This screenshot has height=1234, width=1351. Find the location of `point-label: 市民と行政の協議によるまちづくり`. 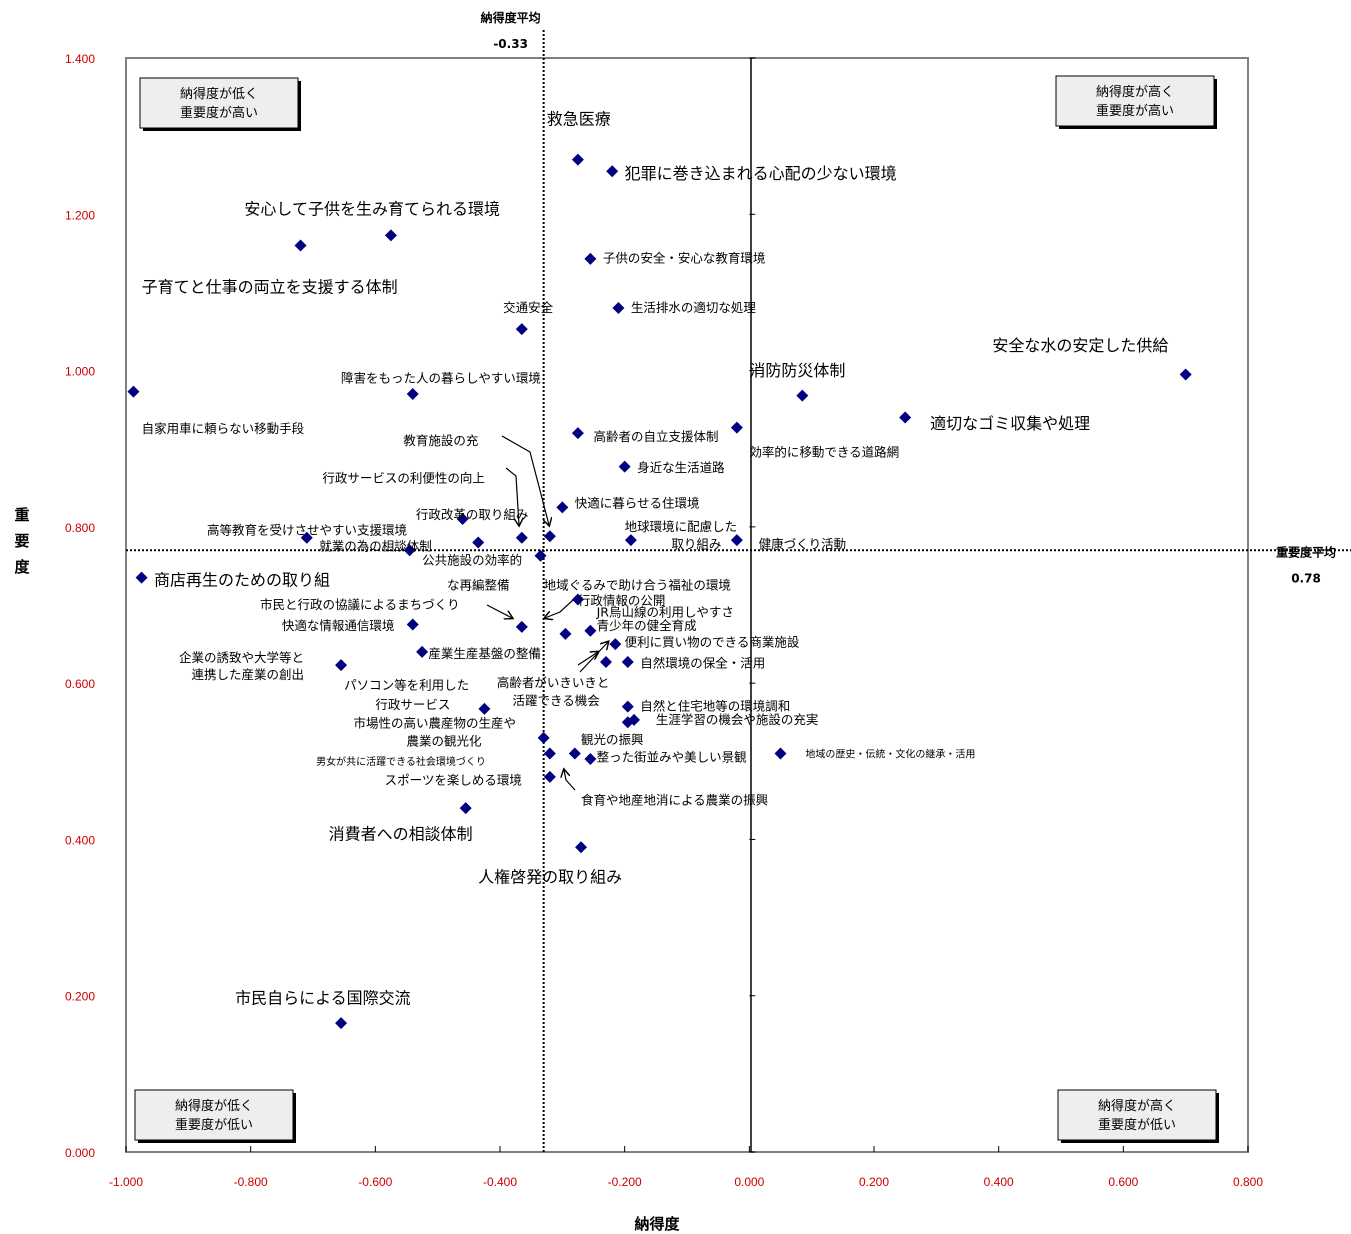

point-label: 市民と行政の協議によるまちづくり is located at coordinates (360, 604).